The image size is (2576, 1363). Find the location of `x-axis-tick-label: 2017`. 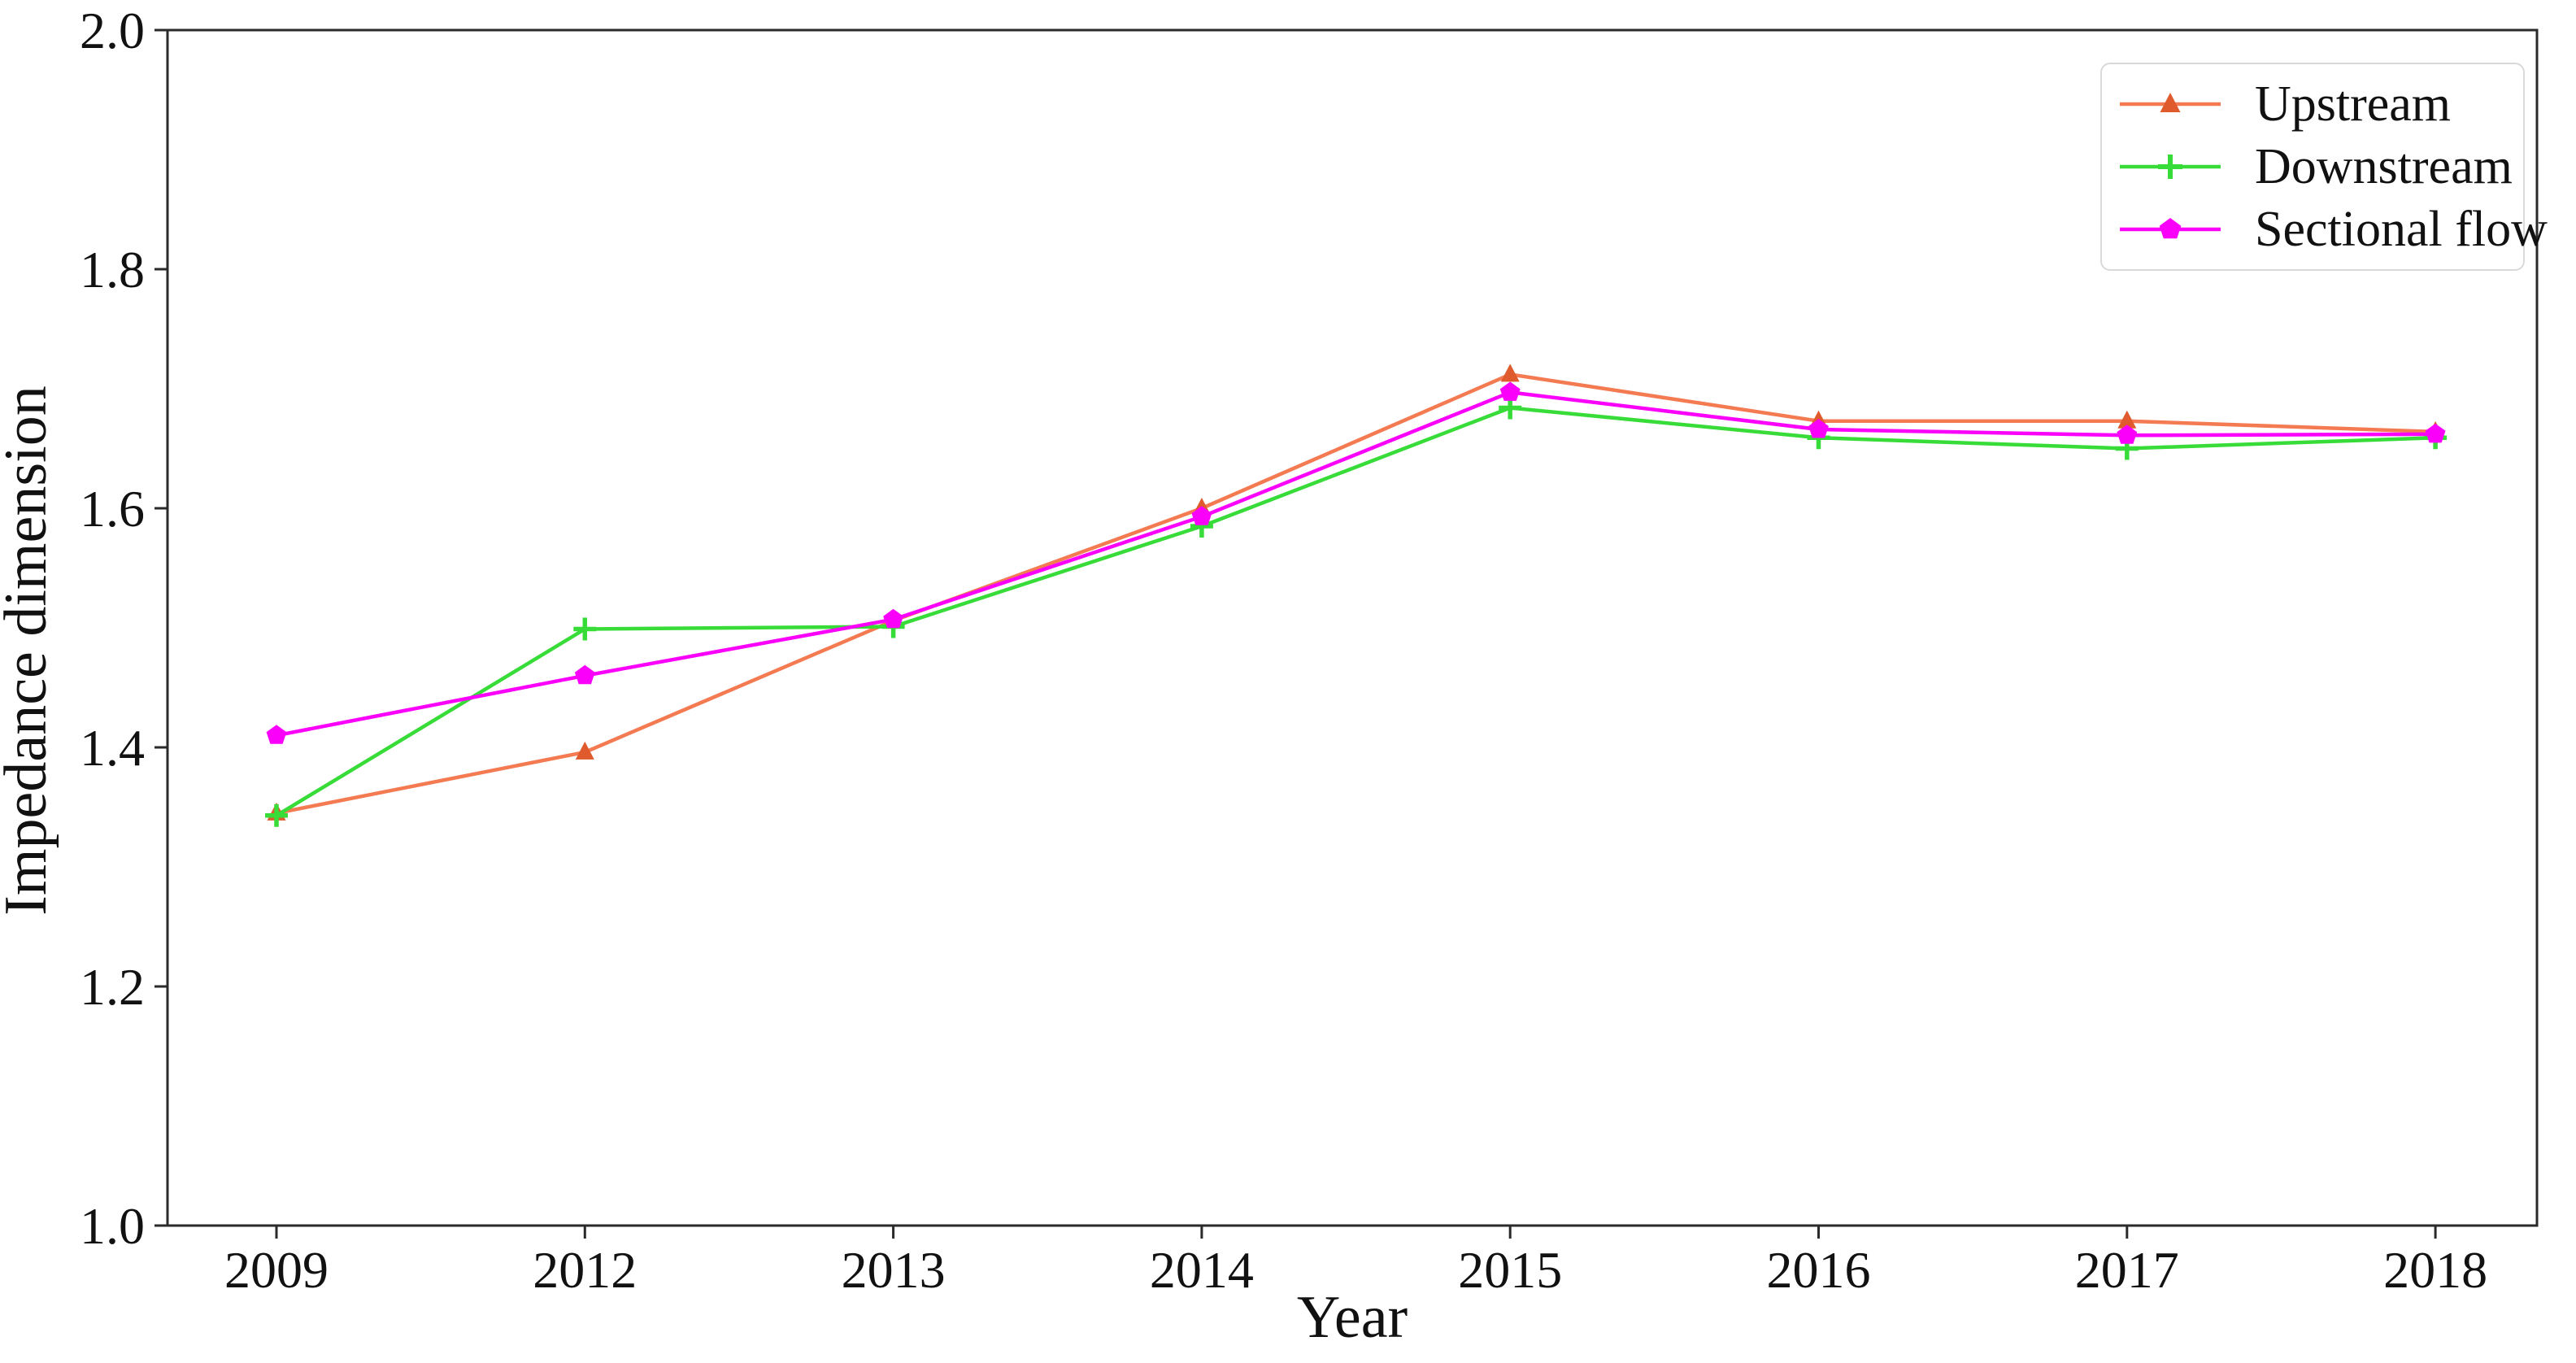

x-axis-tick-label: 2017 is located at coordinates (2127, 1270).